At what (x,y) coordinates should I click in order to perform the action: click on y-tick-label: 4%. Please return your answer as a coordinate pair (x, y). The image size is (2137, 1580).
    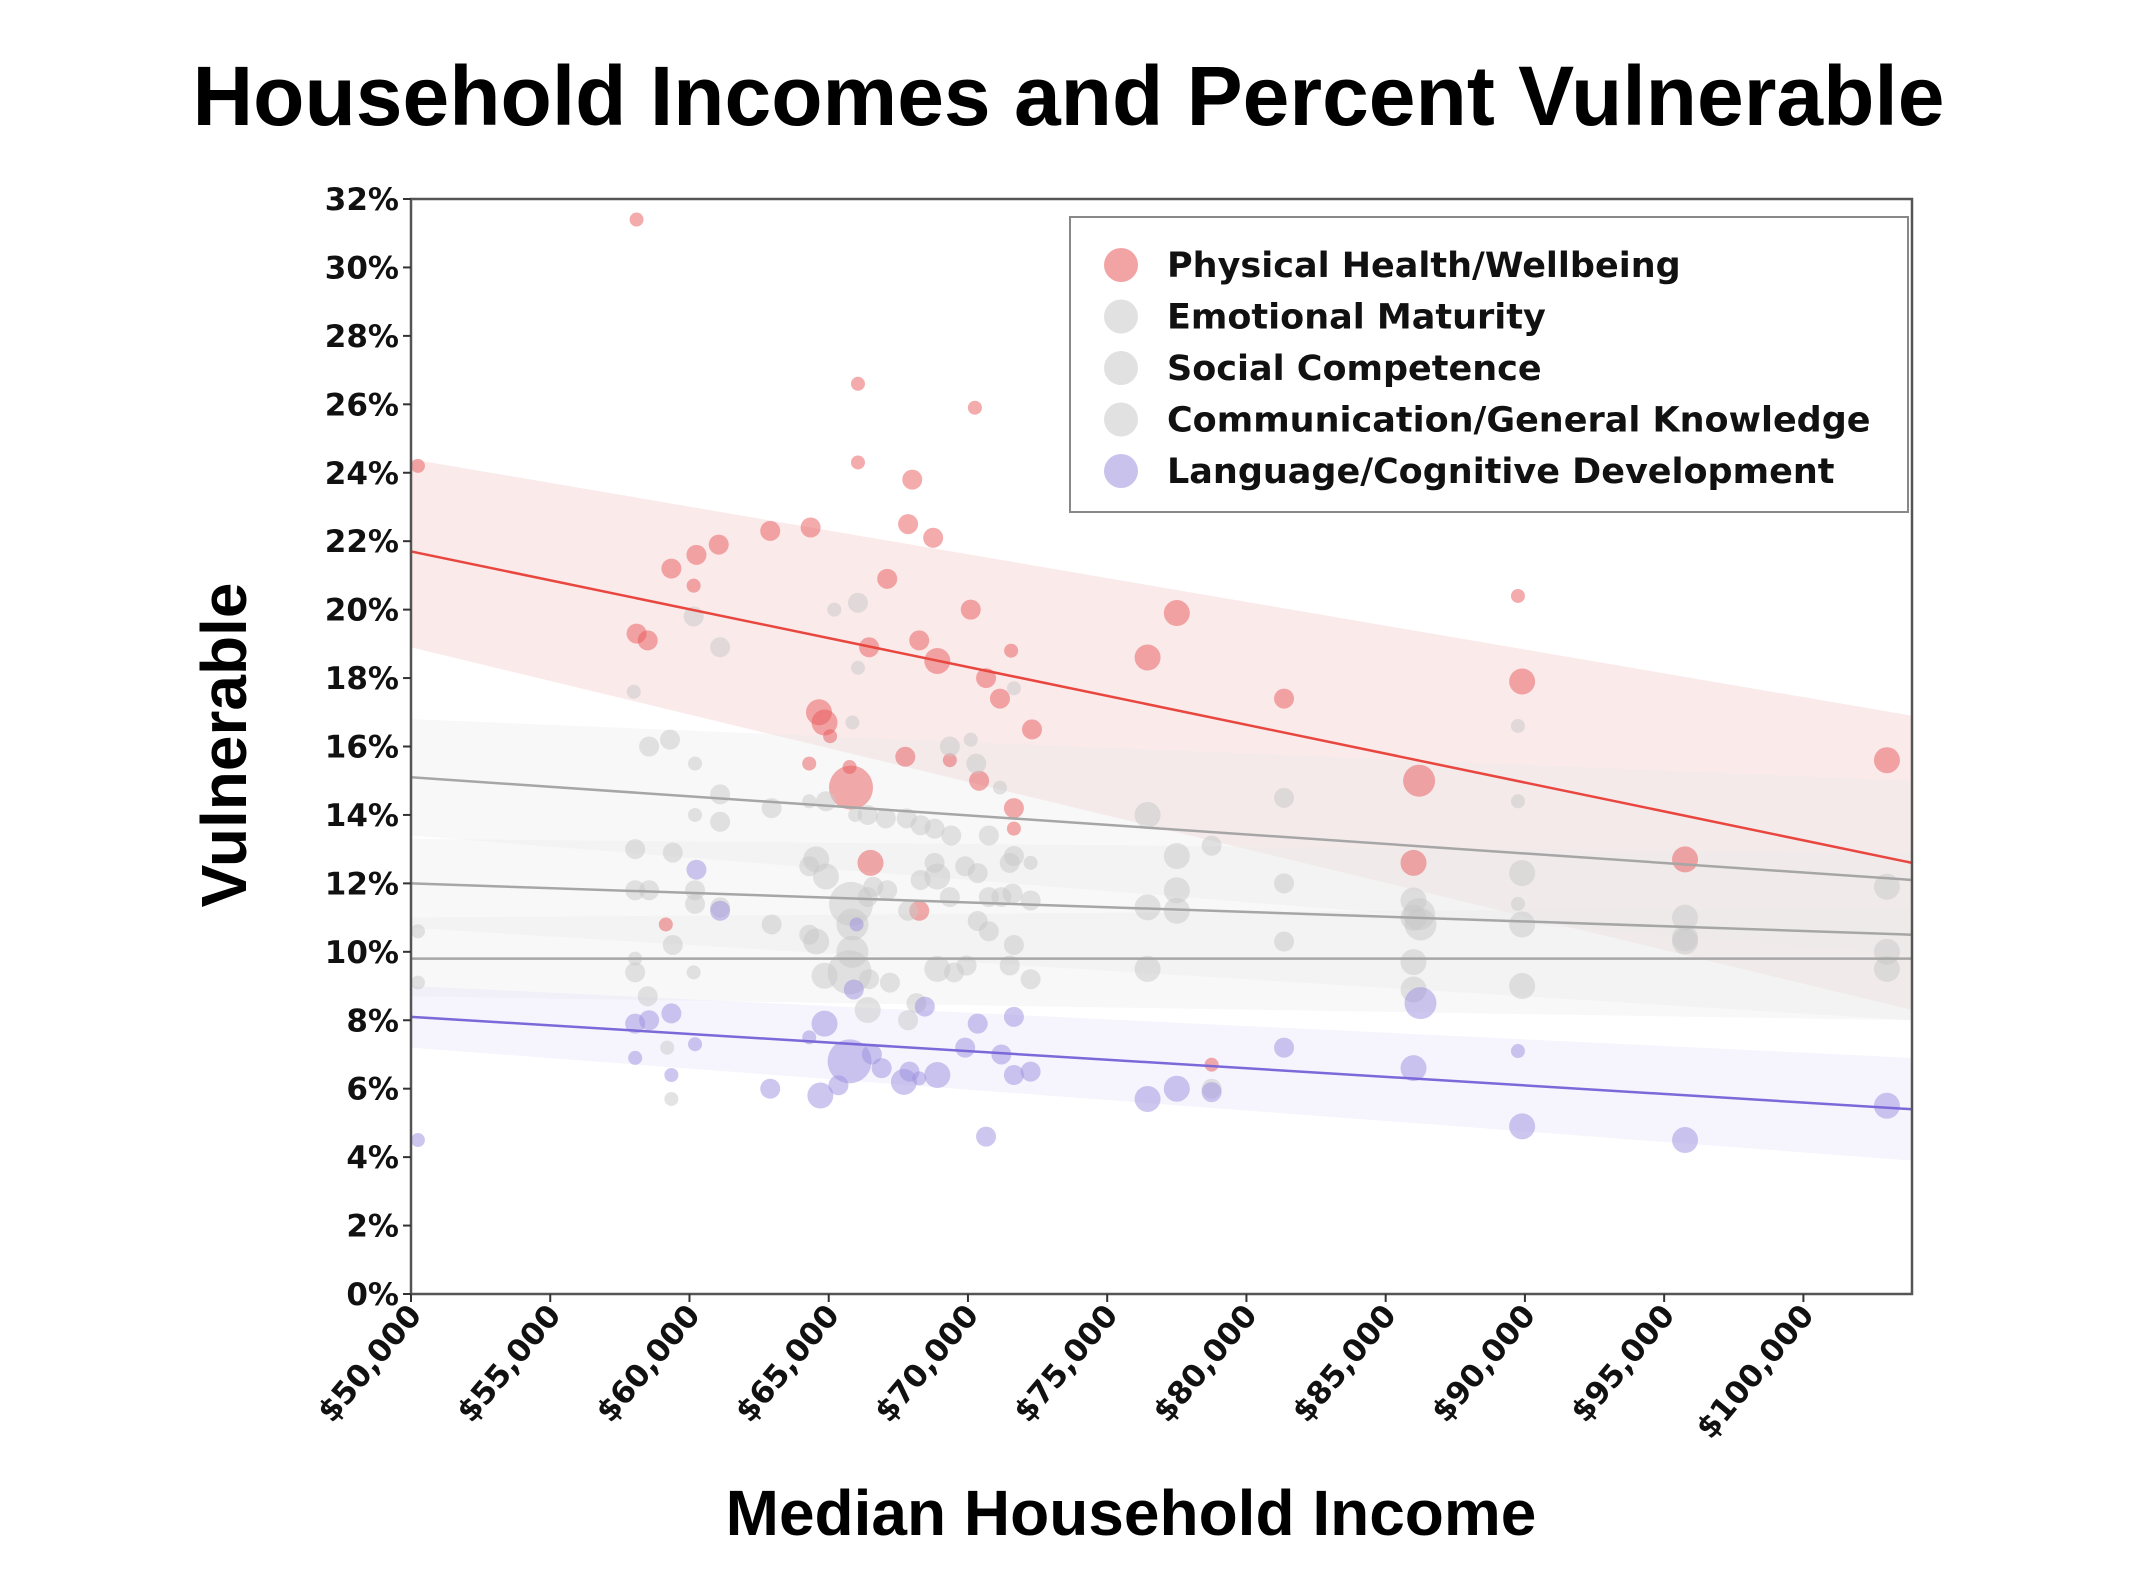
    Looking at the image, I should click on (372, 1158).